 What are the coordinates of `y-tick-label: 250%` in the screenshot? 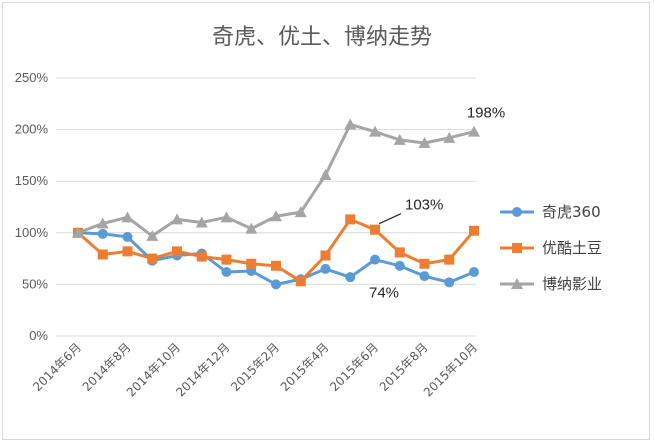 It's located at (32, 77).